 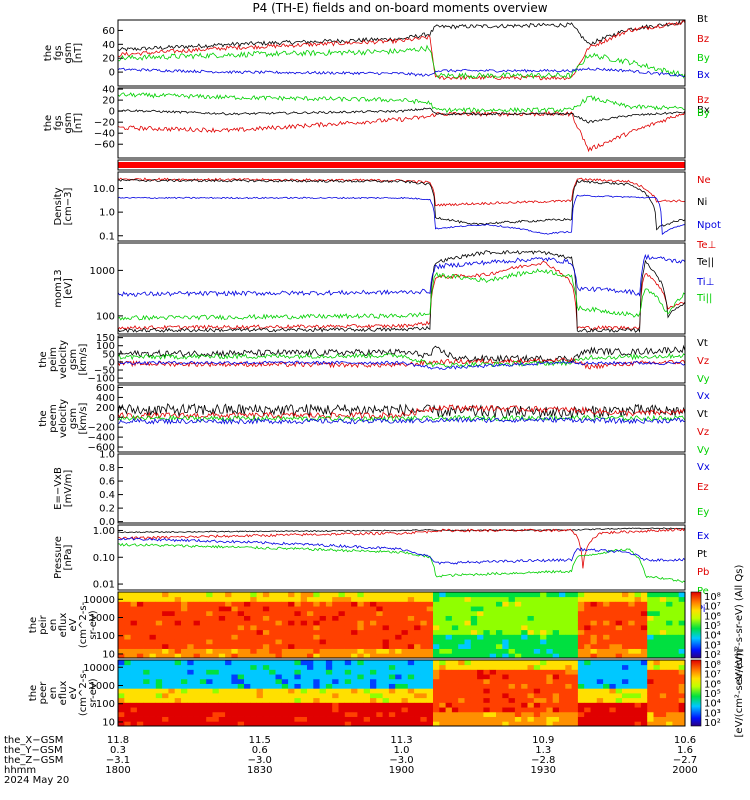 I want to click on y-tick-label: 10, so click(x=108, y=722).